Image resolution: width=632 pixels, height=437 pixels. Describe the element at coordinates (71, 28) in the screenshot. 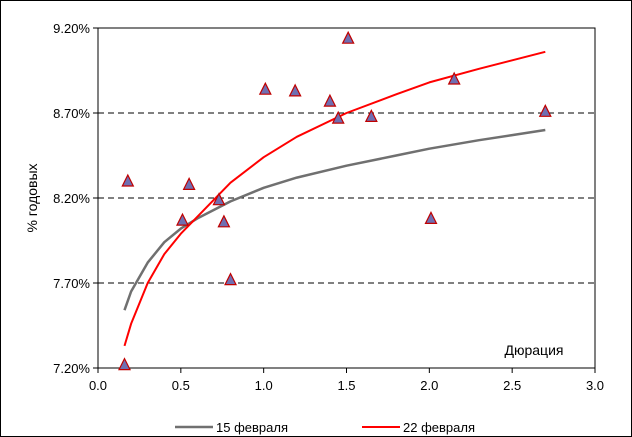

I see `y-tick-label: 9.20%` at that location.